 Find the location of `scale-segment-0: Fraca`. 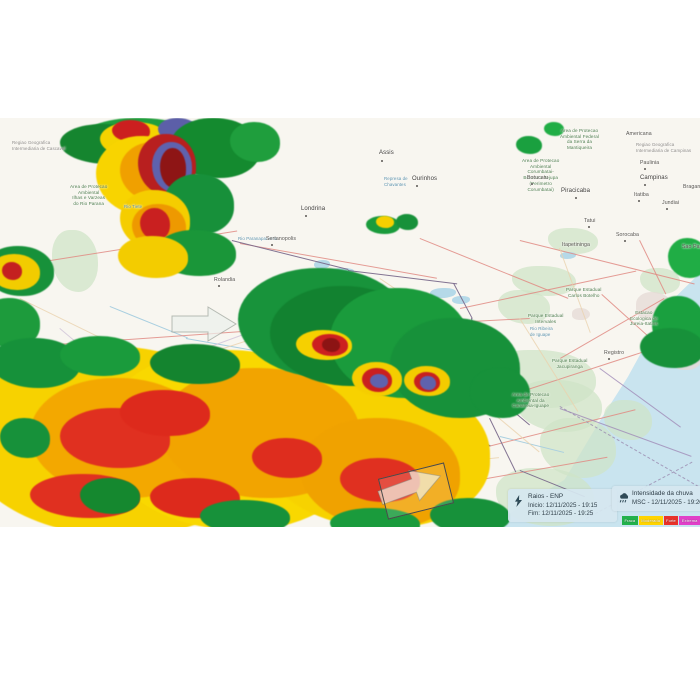

scale-segment-0: Fraca is located at coordinates (630, 520).